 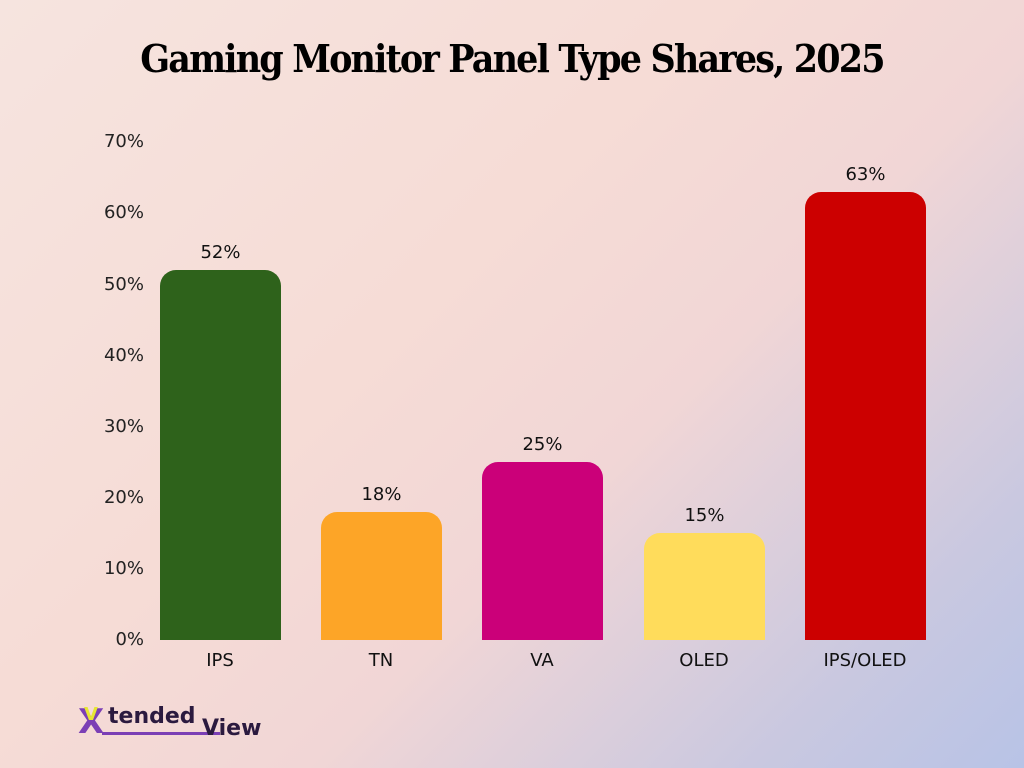 What do you see at coordinates (865, 416) in the screenshot?
I see `bar-ips-oled` at bounding box center [865, 416].